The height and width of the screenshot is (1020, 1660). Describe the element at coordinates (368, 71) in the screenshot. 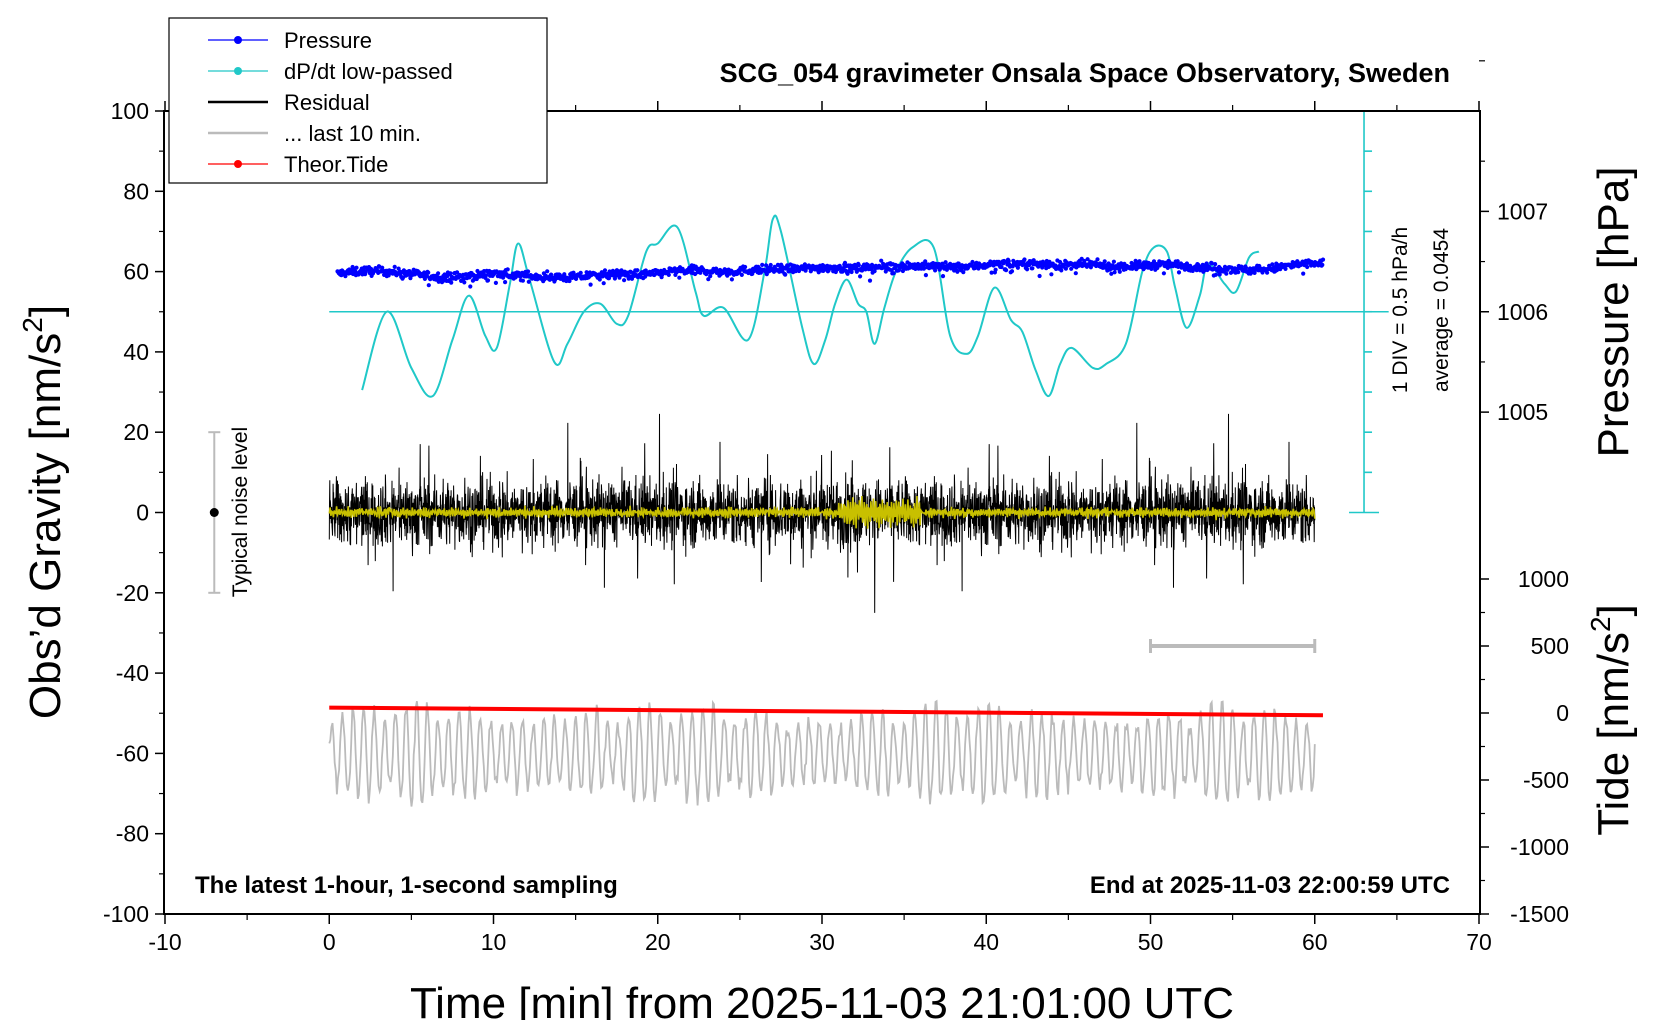

I see `legend-label: dP/dt low-passed` at that location.